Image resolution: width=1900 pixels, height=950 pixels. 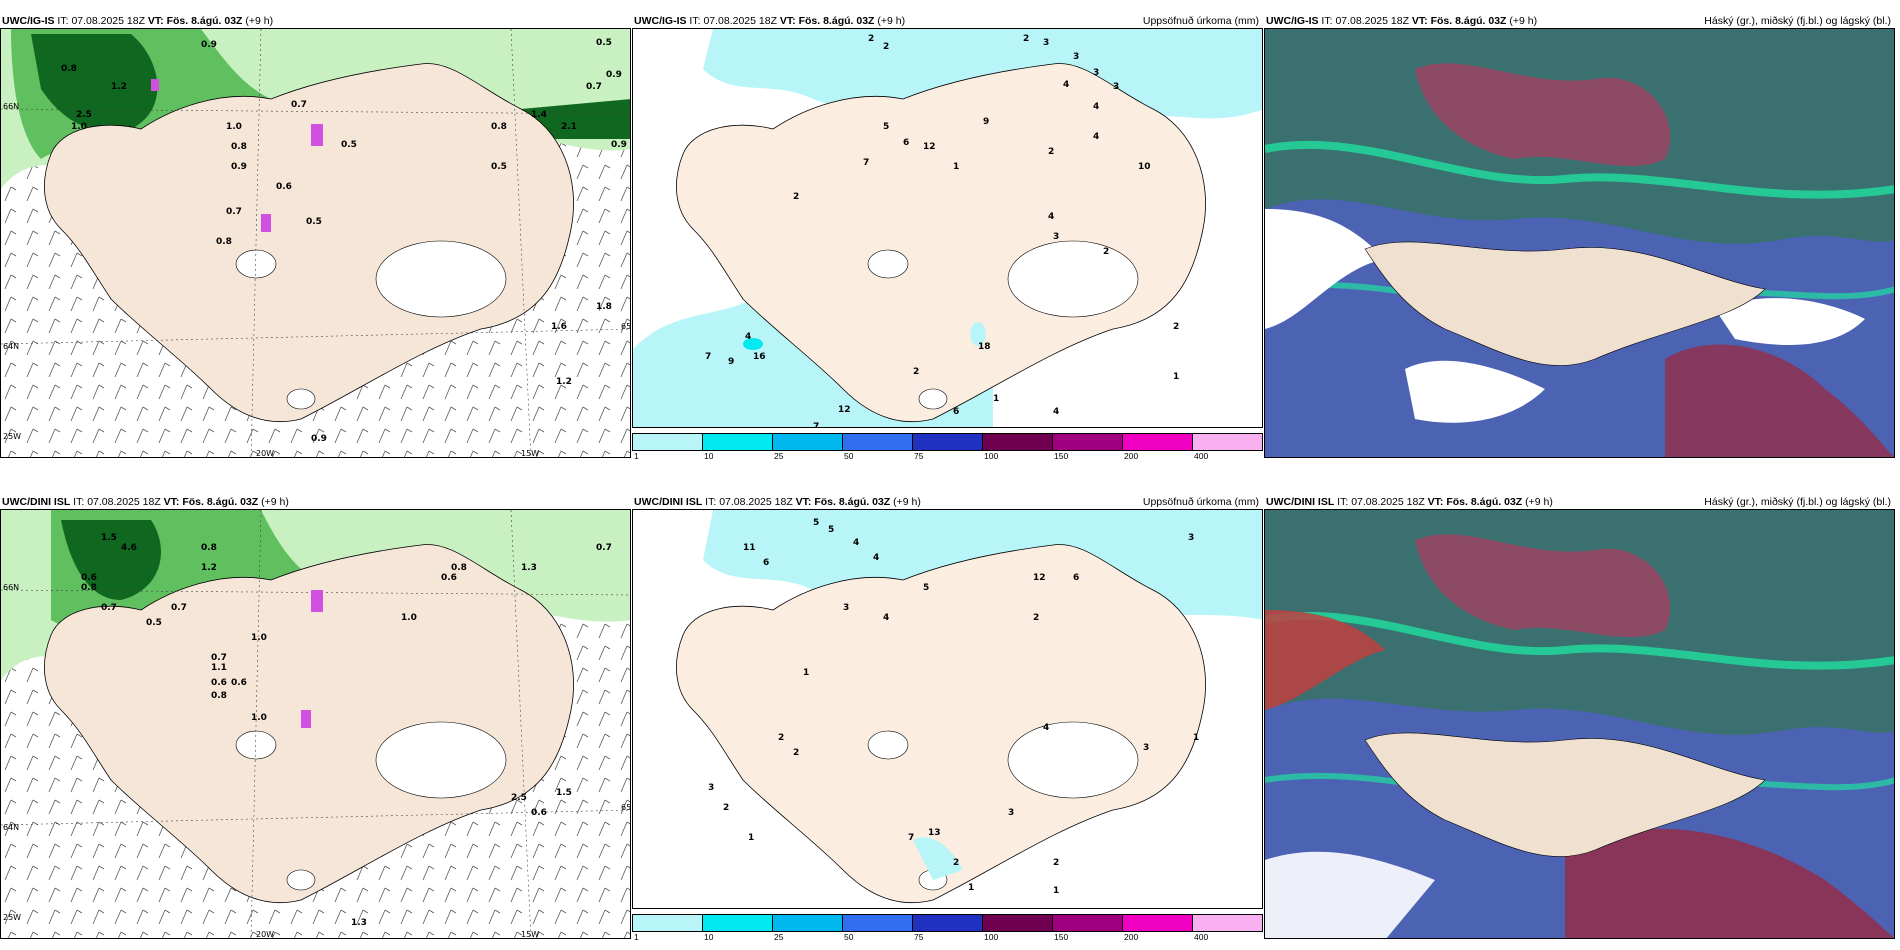 What do you see at coordinates (1131, 456) in the screenshot?
I see `colorbar-tick: 200` at bounding box center [1131, 456].